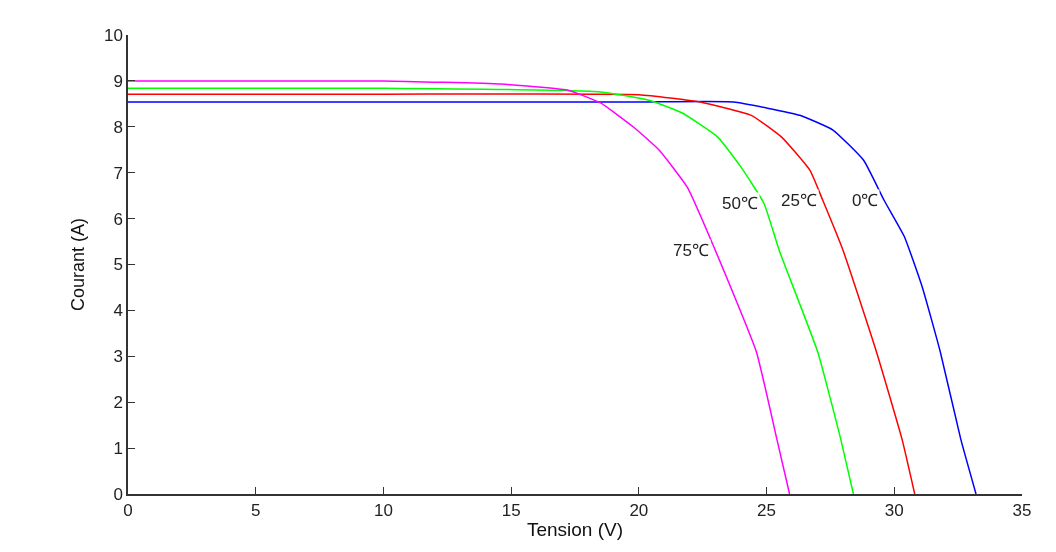  Describe the element at coordinates (113, 35) in the screenshot. I see `y-tick-label: 10` at that location.